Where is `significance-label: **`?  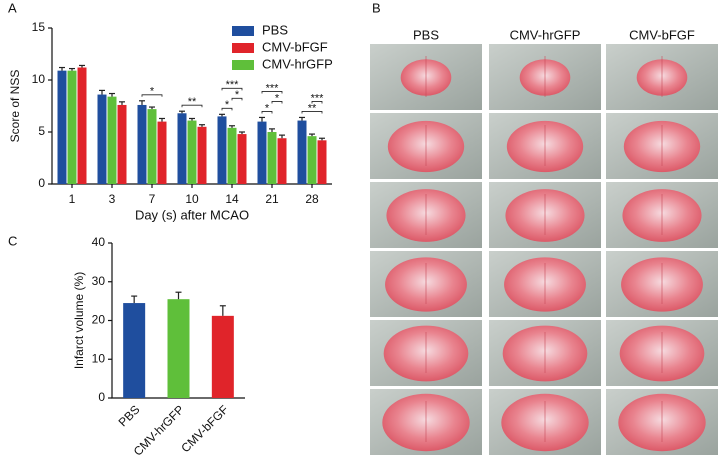 significance-label: ** is located at coordinates (312, 108).